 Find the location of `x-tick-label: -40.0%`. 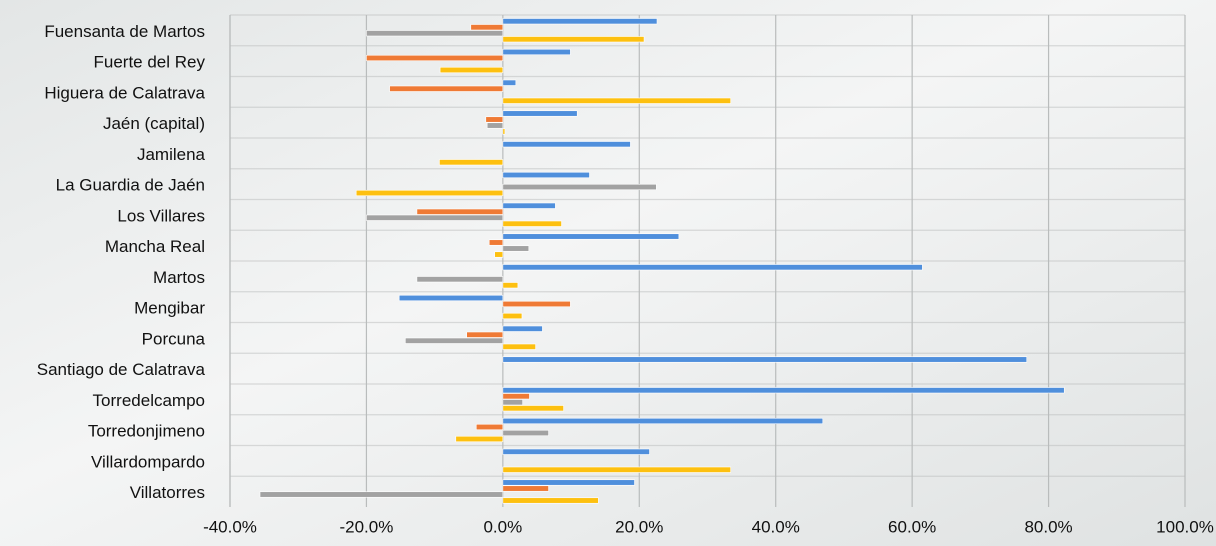

x-tick-label: -40.0% is located at coordinates (230, 526).